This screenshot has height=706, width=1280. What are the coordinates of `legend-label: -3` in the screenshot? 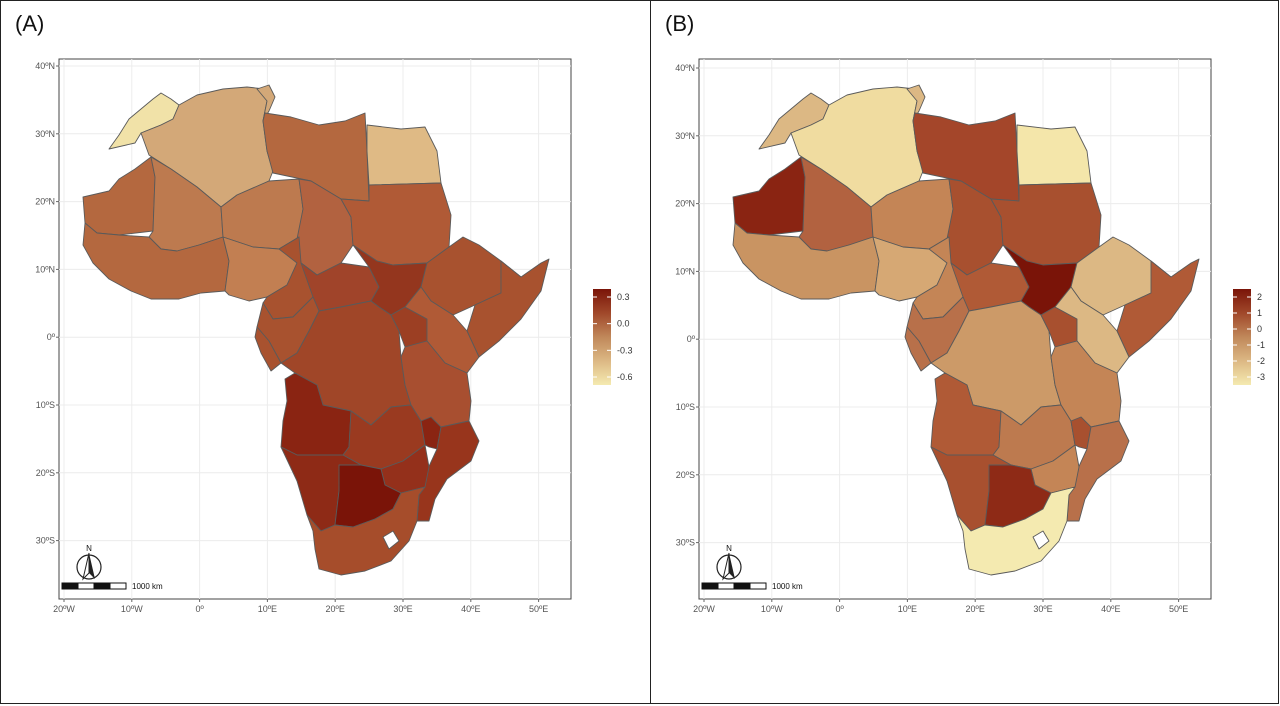 It's located at (1261, 377).